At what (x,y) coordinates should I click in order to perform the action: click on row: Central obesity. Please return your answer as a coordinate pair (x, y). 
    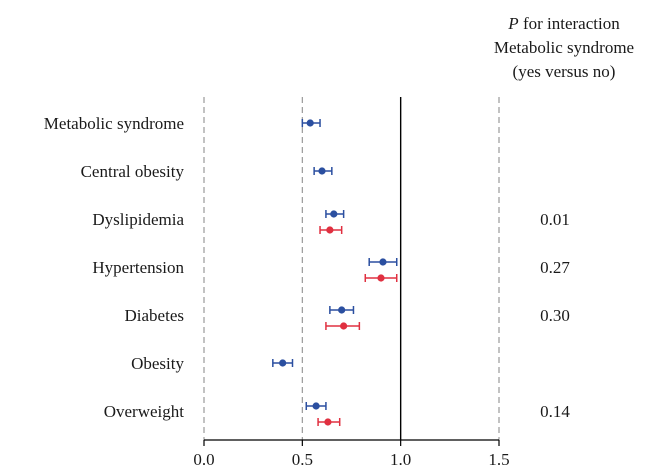
    Looking at the image, I should click on (207, 171).